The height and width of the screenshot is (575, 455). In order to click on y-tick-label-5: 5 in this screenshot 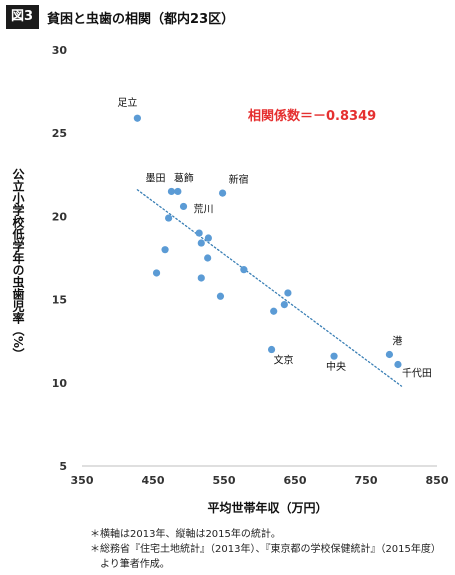, I will do `click(63, 466)`.